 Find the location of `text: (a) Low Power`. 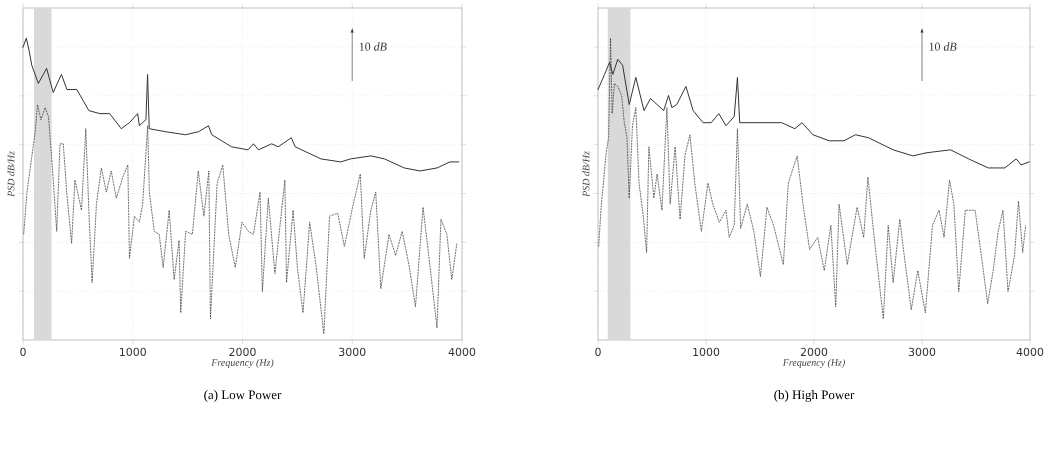

text: (a) Low Power is located at coordinates (243, 396).